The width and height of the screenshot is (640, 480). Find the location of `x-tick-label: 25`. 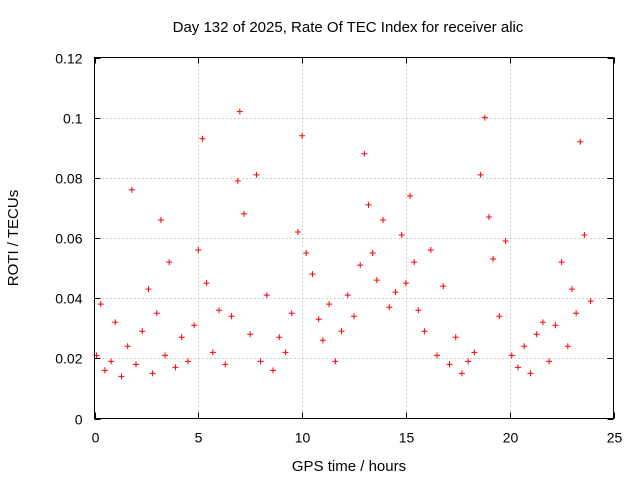

x-tick-label: 25 is located at coordinates (615, 438).